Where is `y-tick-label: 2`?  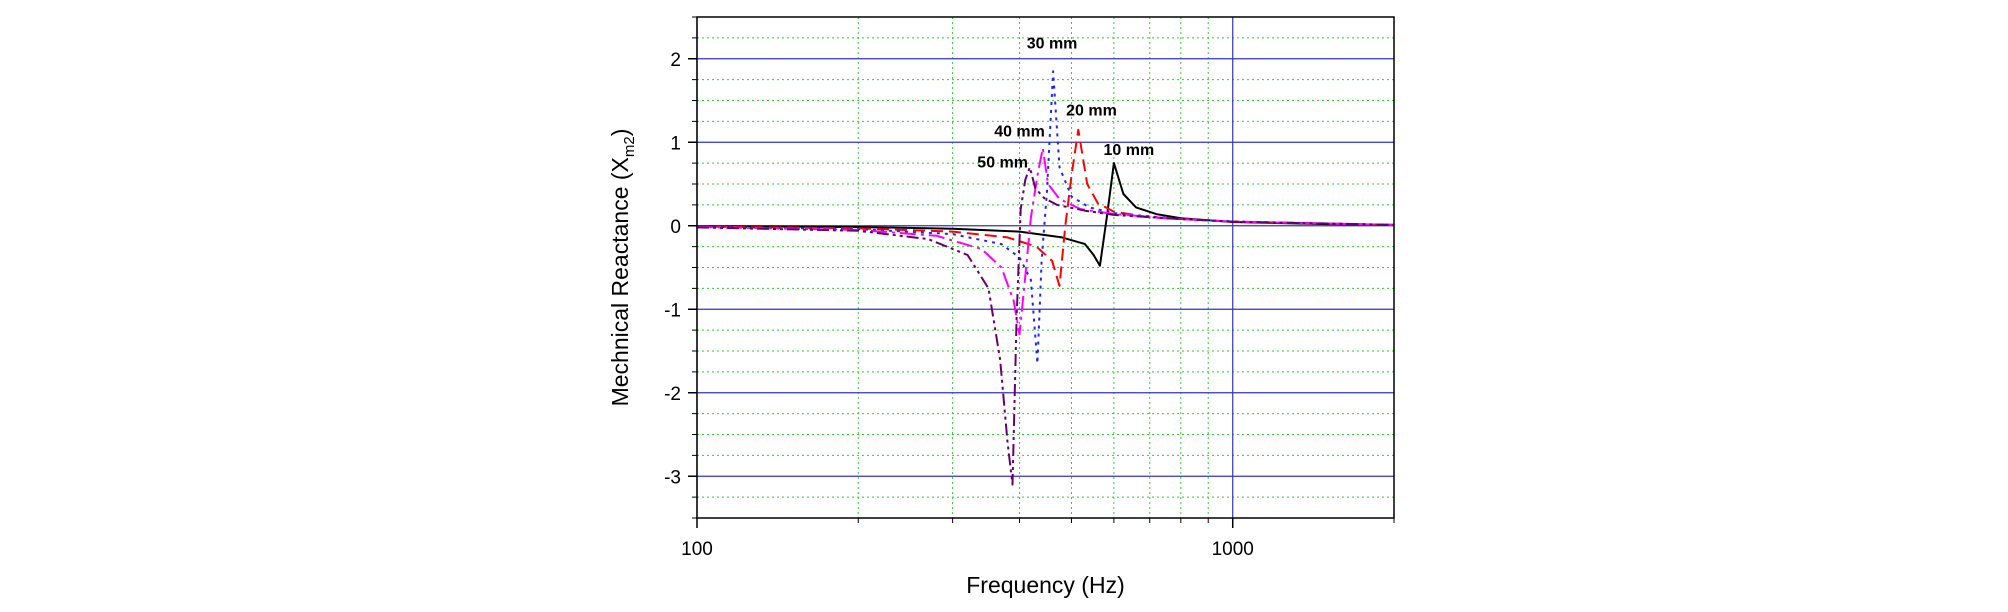 y-tick-label: 2 is located at coordinates (675, 60).